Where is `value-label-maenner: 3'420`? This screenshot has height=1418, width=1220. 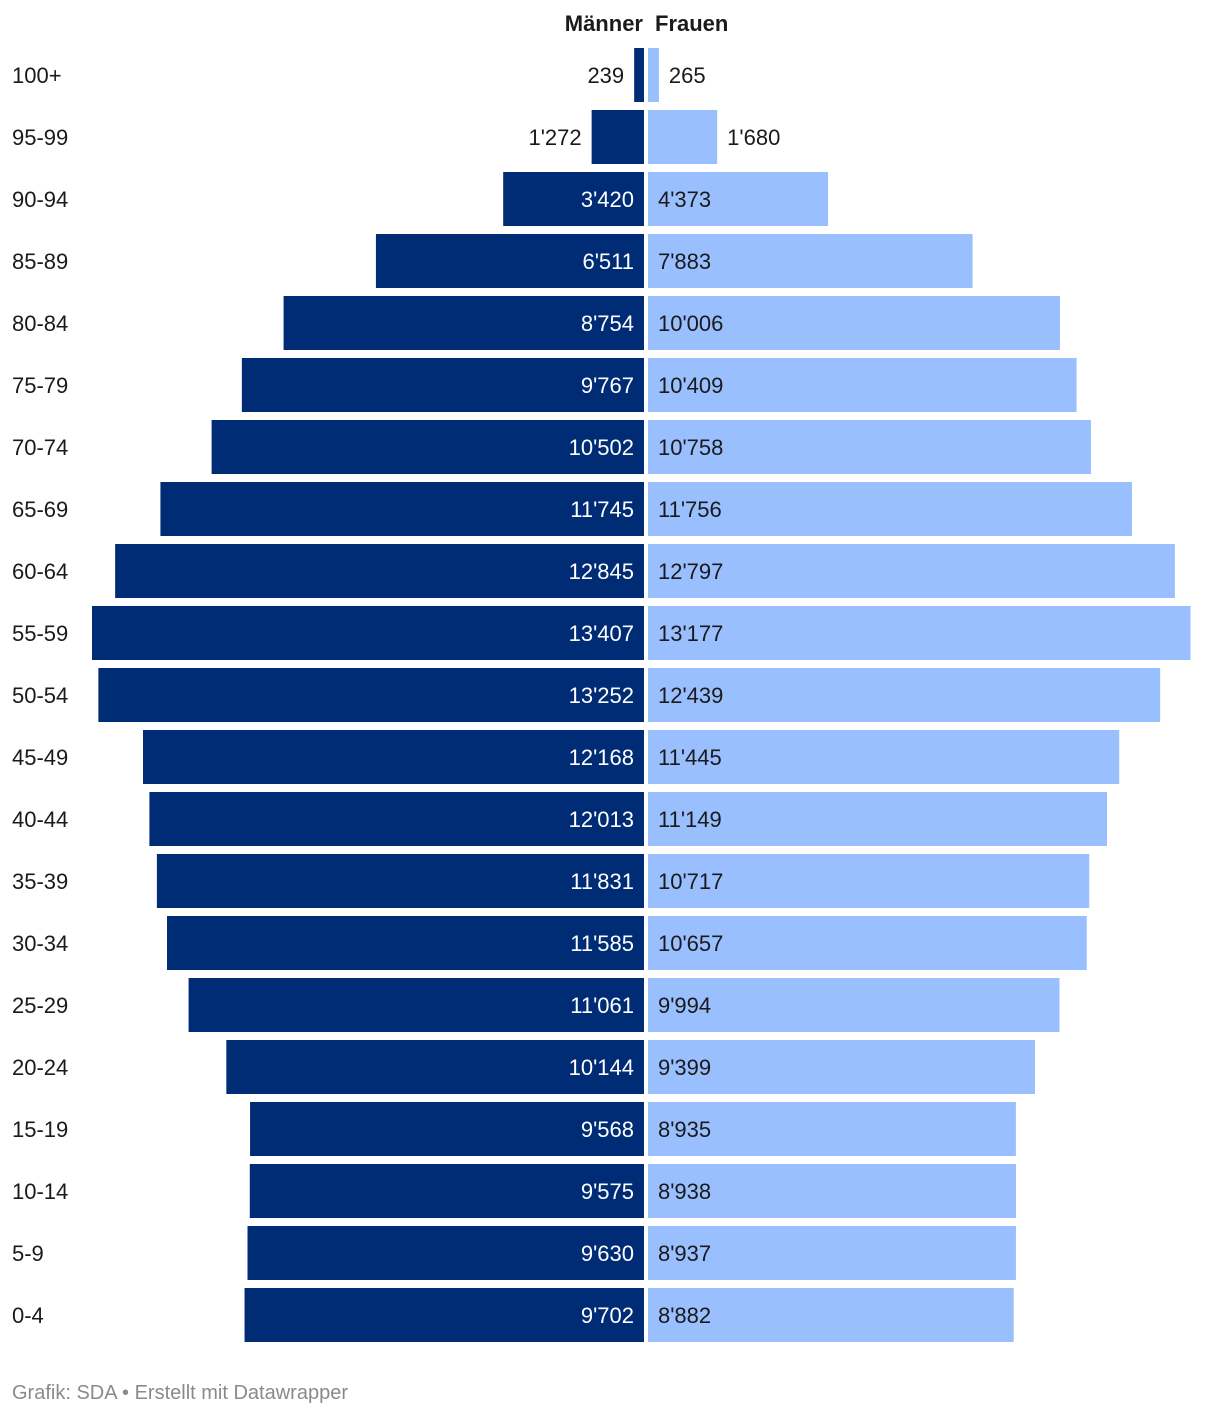
value-label-maenner: 3'420 is located at coordinates (607, 199).